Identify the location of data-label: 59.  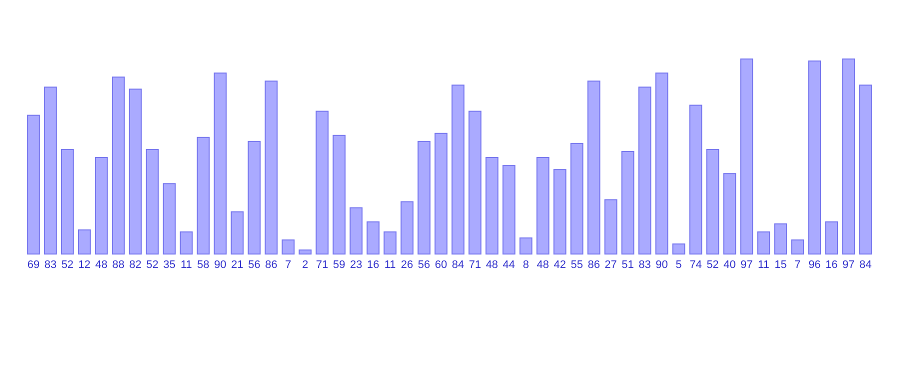
(339, 265).